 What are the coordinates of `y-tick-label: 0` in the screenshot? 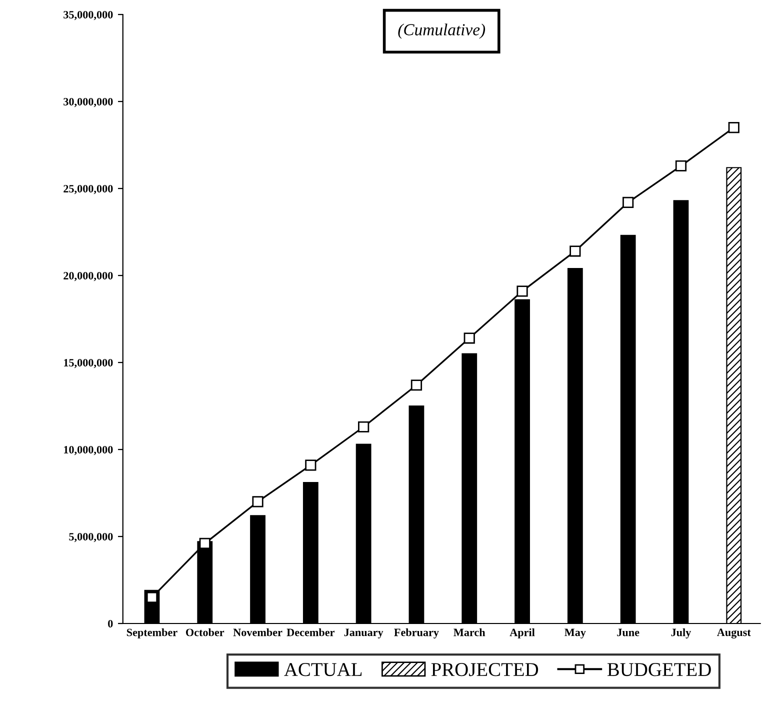 It's located at (110, 624).